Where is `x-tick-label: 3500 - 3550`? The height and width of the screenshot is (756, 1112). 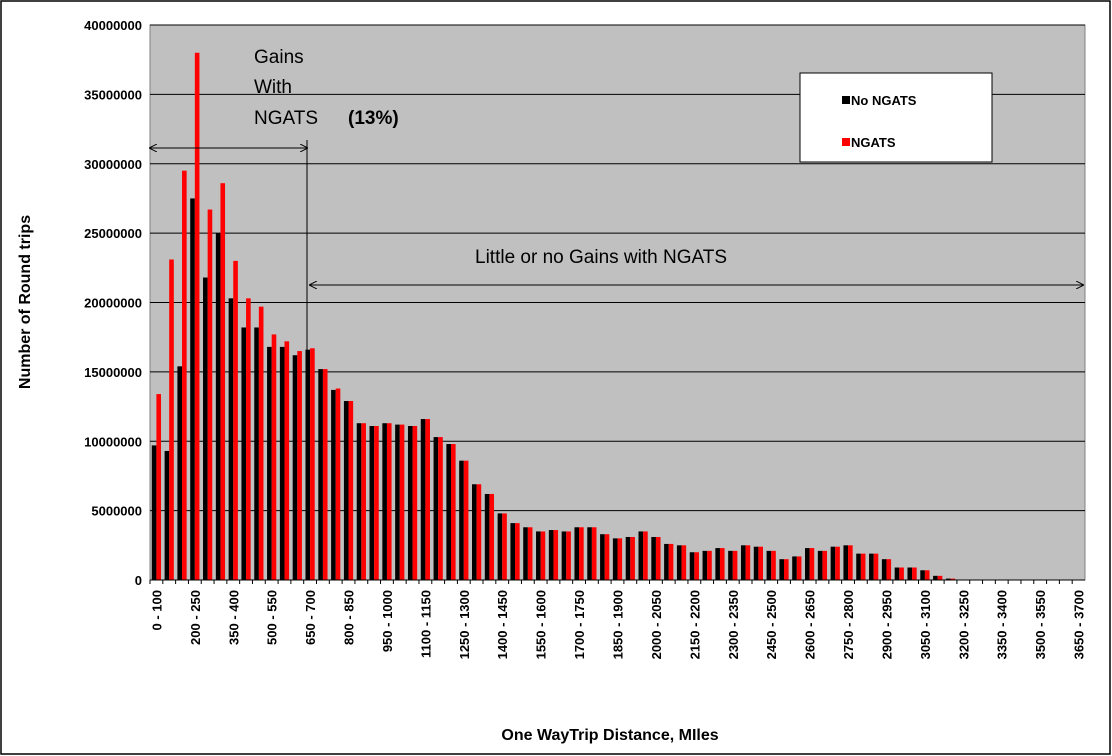 x-tick-label: 3500 - 3550 is located at coordinates (1040, 624).